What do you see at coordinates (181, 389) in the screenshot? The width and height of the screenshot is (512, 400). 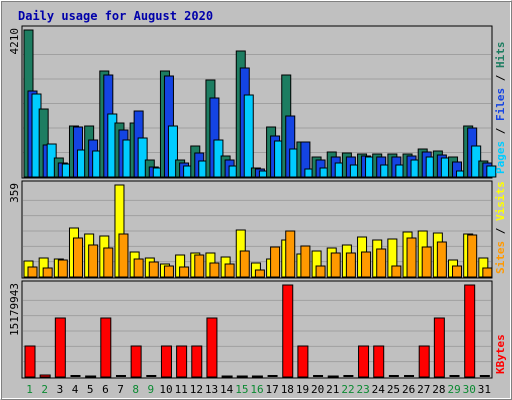 I see `day-label-11: 11` at bounding box center [181, 389].